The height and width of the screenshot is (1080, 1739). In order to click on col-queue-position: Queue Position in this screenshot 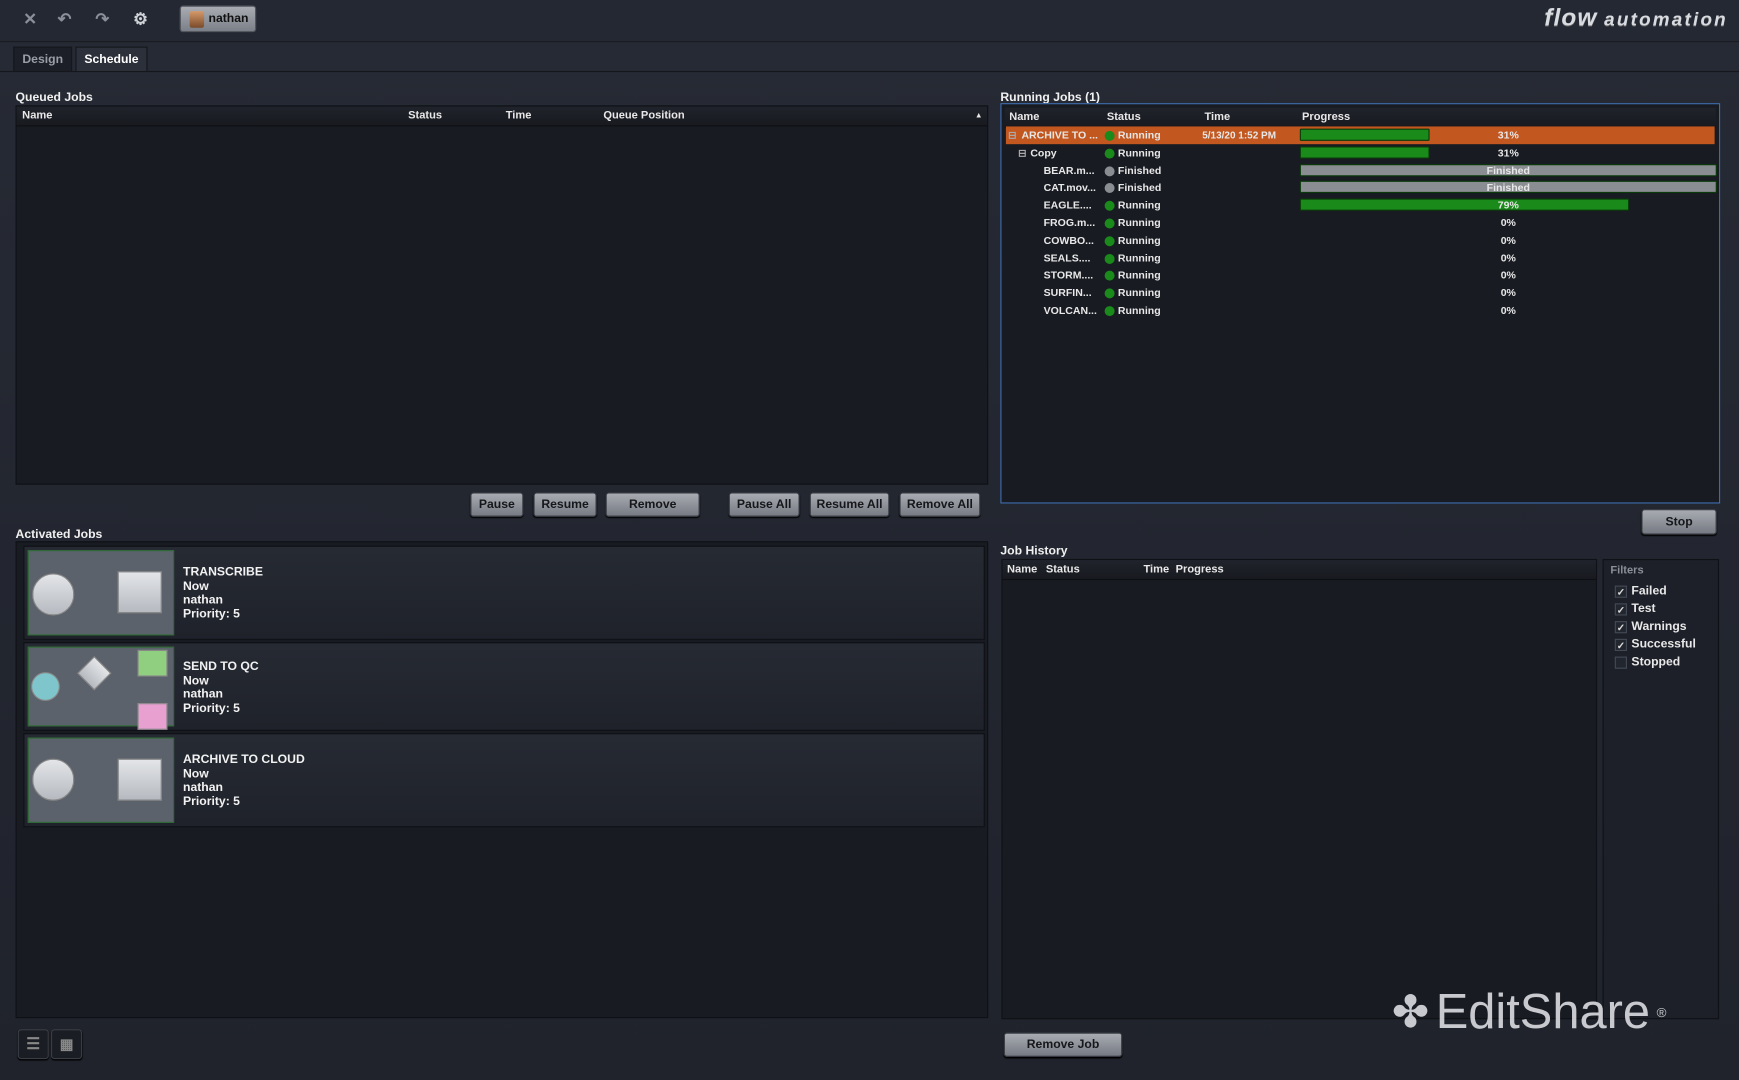, I will do `click(644, 115)`.